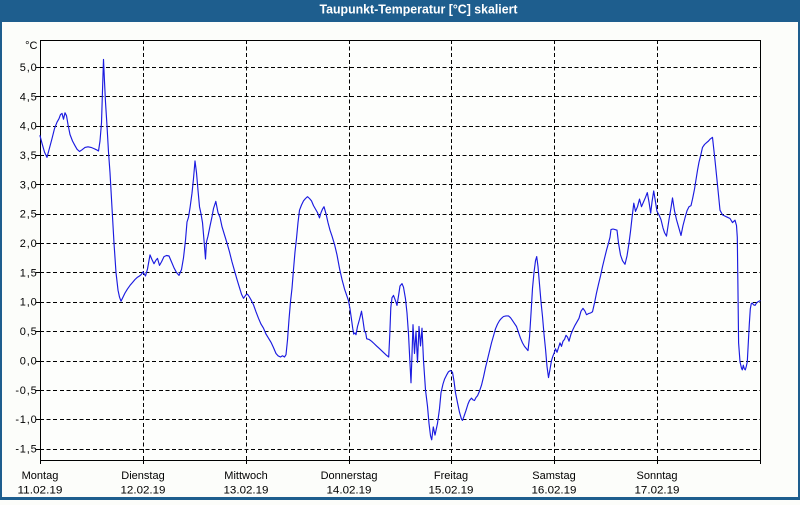 This screenshot has width=800, height=505. What do you see at coordinates (419, 9) in the screenshot?
I see `svg-text:Taupunkt-Temperatur [°C] skali: Taupunkt-Temperatur [°C] skaliert` at bounding box center [419, 9].